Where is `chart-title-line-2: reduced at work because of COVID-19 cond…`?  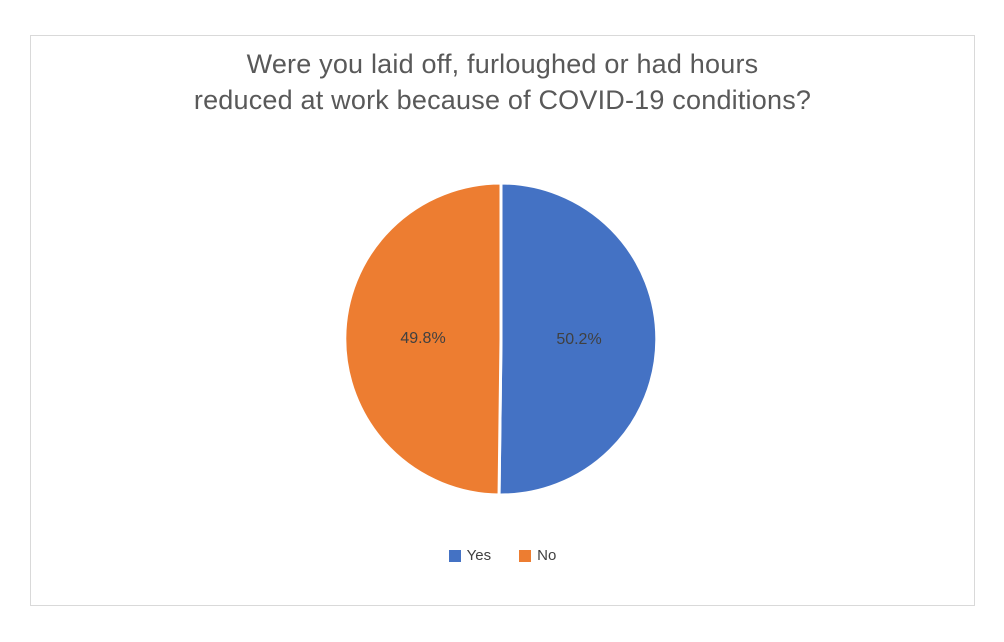 chart-title-line-2: reduced at work because of COVID-19 cond… is located at coordinates (502, 100).